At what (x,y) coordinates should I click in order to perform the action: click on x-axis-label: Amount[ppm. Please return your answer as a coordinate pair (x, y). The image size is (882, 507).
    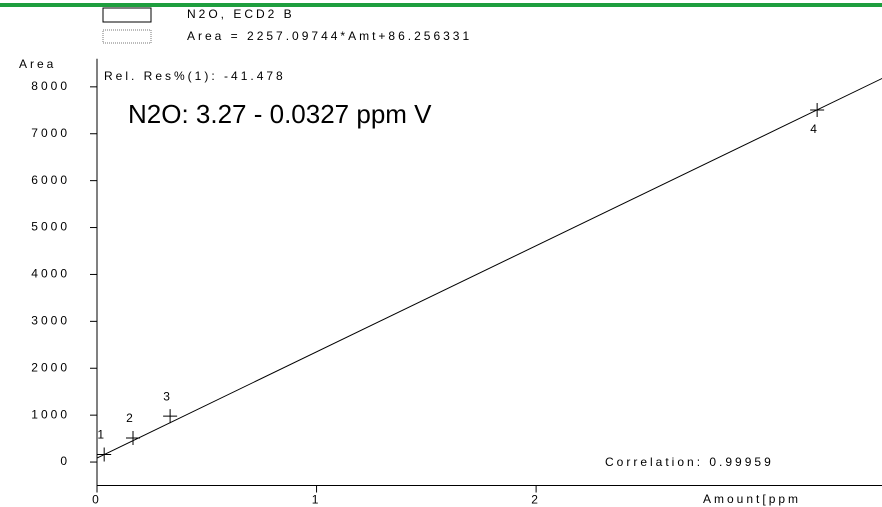
    Looking at the image, I should click on (752, 499).